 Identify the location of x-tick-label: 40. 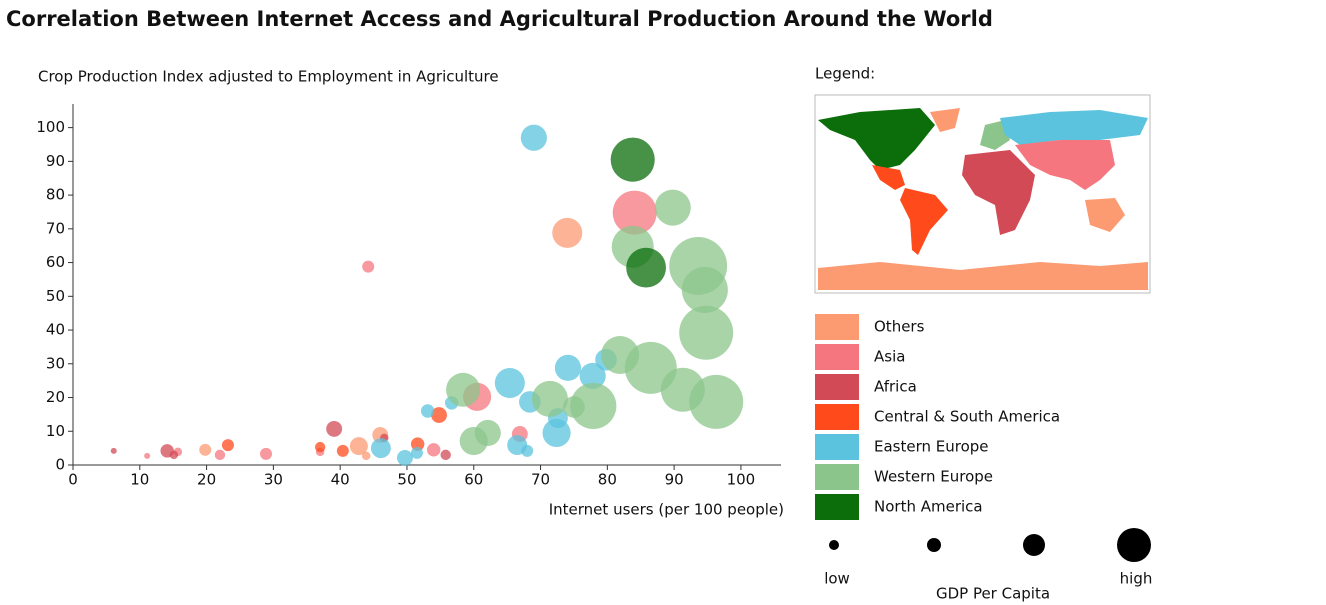
(340, 480).